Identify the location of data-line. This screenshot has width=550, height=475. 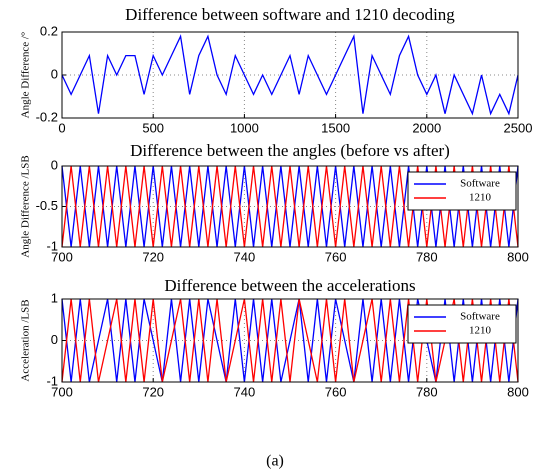
(290, 74).